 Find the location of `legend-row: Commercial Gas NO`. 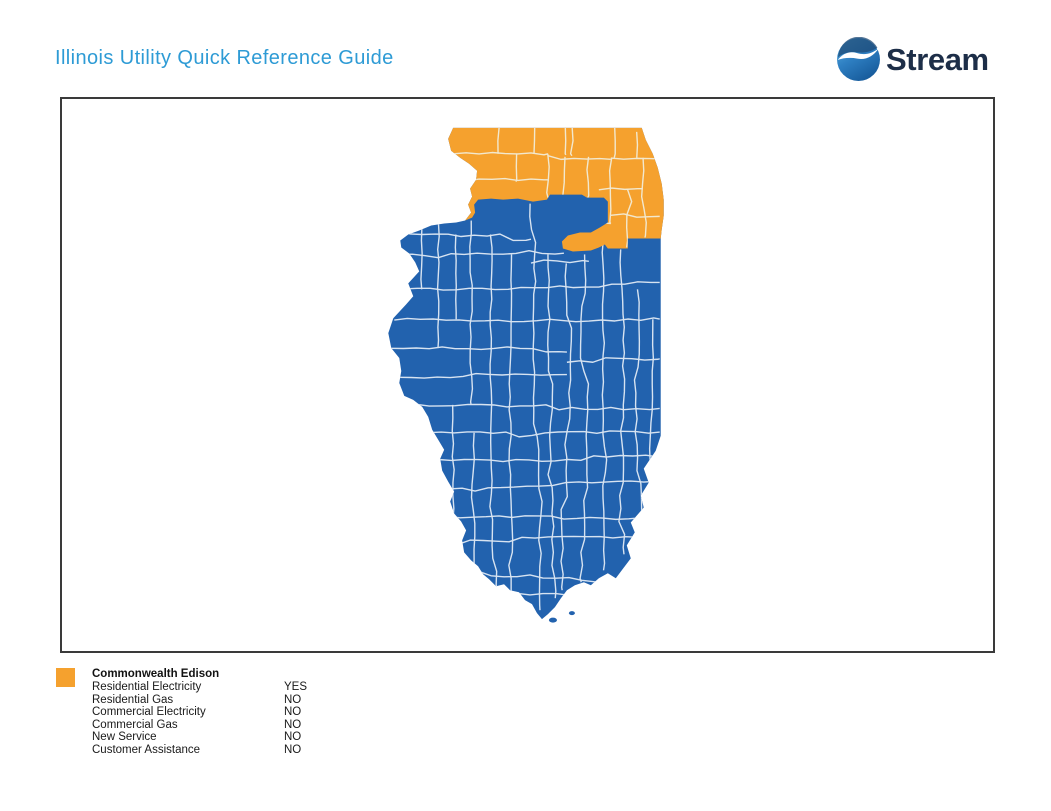

legend-row: Commercial Gas NO is located at coordinates (208, 725).